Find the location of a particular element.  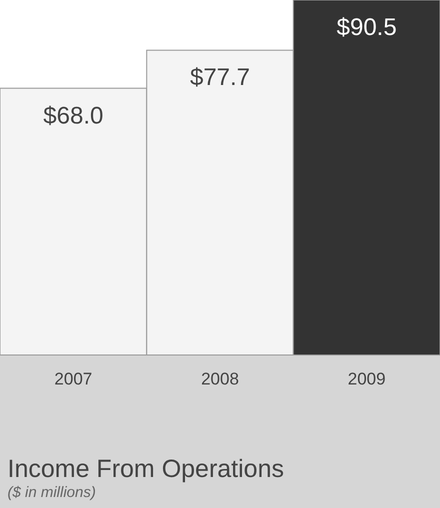

text: Income From Operations is located at coordinates (146, 469).